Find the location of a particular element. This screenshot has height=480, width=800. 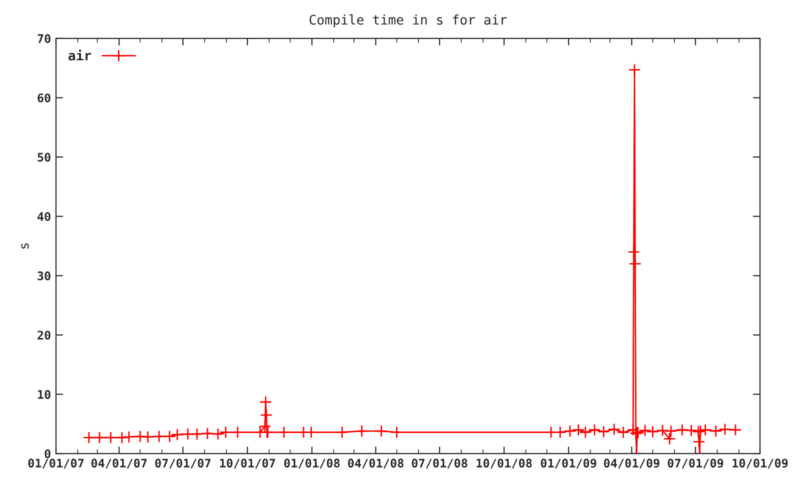

x-tick-label: 04/01/09 is located at coordinates (632, 463).